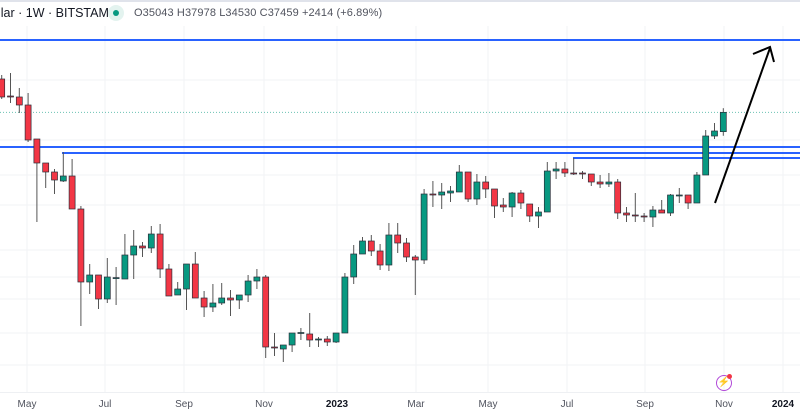  I want to click on market-status-icon, so click(116, 13).